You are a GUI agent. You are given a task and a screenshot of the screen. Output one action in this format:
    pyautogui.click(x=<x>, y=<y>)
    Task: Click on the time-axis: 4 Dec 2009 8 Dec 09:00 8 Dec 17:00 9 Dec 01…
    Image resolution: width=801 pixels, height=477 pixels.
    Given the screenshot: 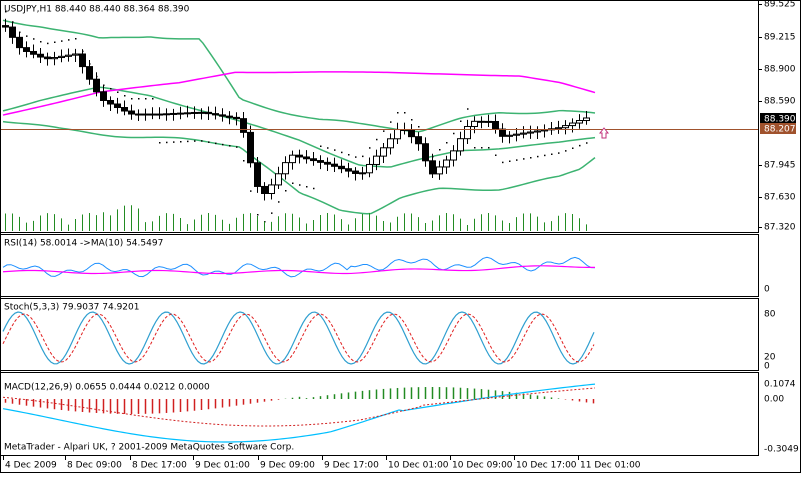 What is the action you would take?
    pyautogui.click(x=322, y=463)
    